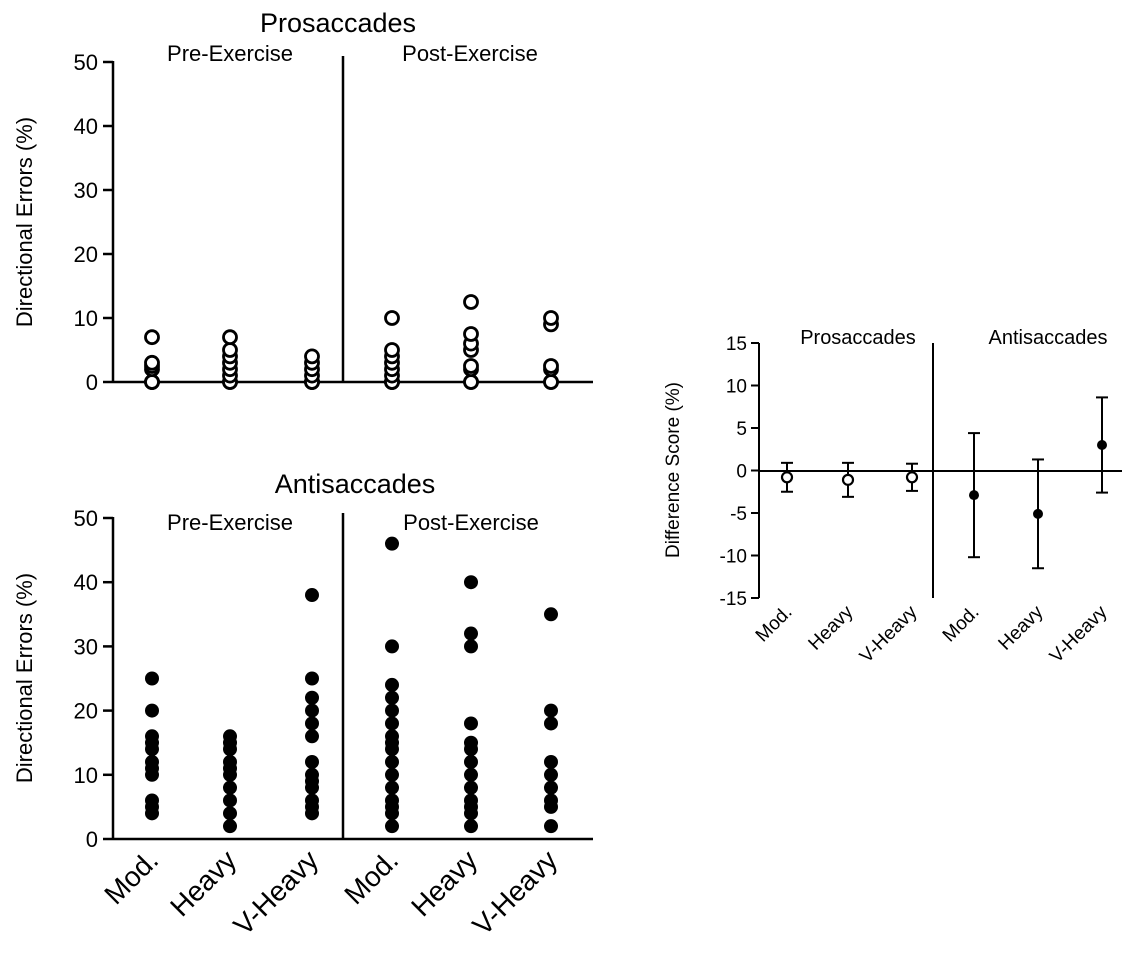  Describe the element at coordinates (230, 522) in the screenshot. I see `antisaccades-pre-label: Pre-Exercise` at that location.